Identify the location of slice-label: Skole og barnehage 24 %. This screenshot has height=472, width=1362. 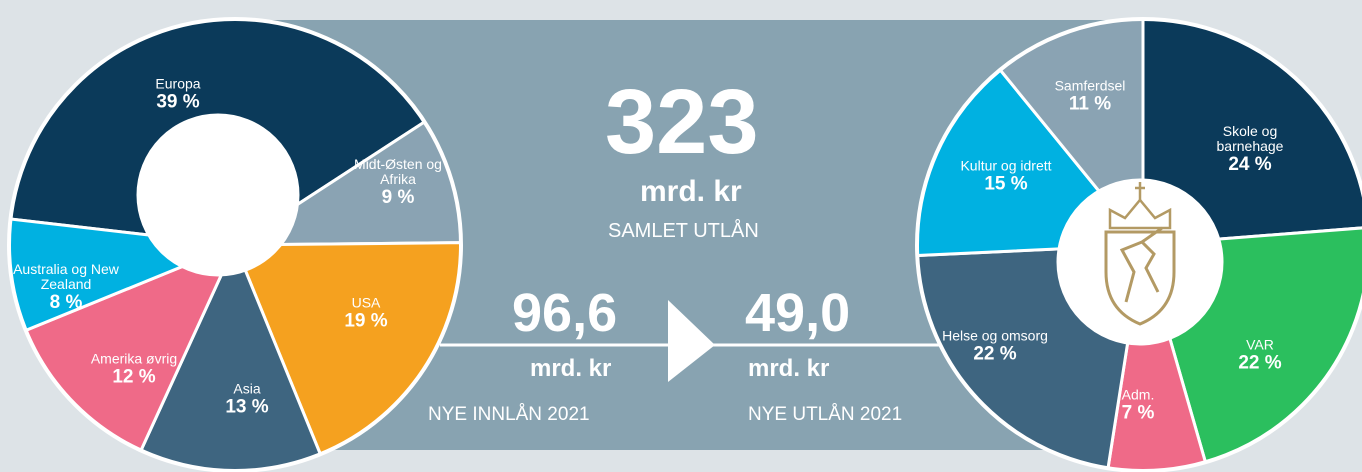
(1250, 150).